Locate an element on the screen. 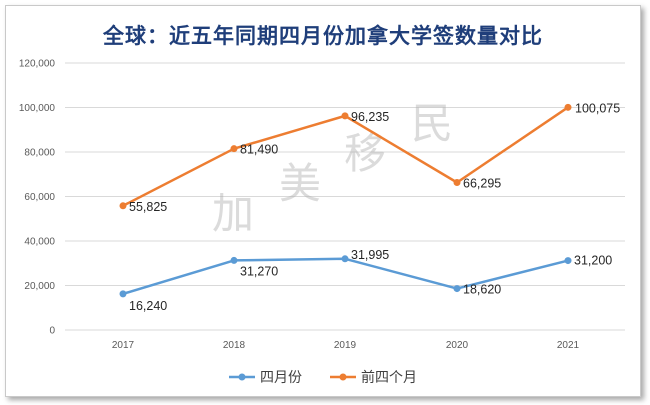 This screenshot has height=405, width=650. y-tick-label: 20,000 is located at coordinates (39, 286).